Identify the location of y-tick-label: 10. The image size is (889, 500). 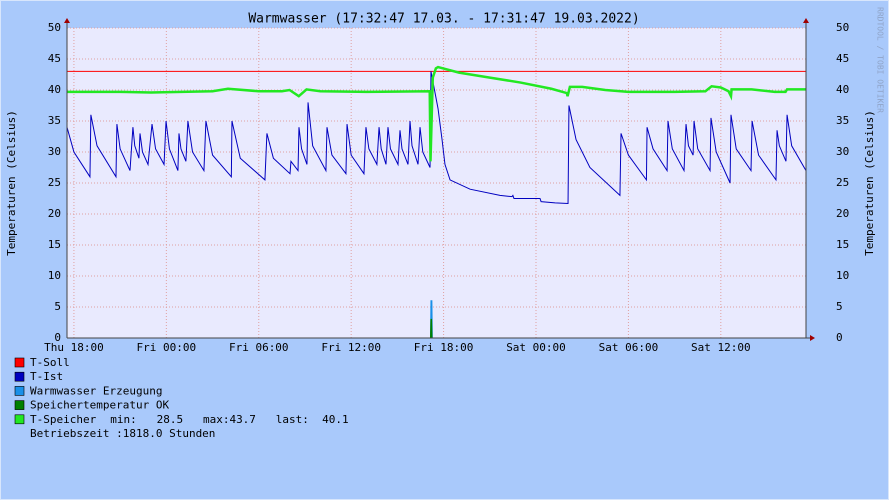
(54, 275).